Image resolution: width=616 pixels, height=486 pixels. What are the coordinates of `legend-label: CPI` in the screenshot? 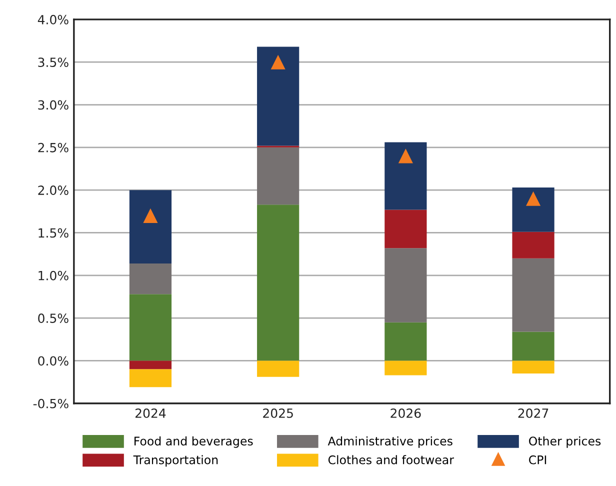 It's located at (537, 459).